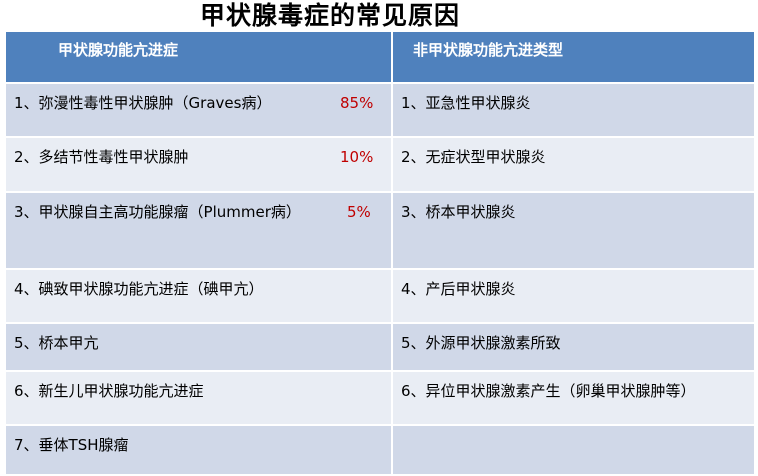 The width and height of the screenshot is (758, 476). I want to click on right-cell: 2、无症状型甲状腺炎, so click(573, 164).